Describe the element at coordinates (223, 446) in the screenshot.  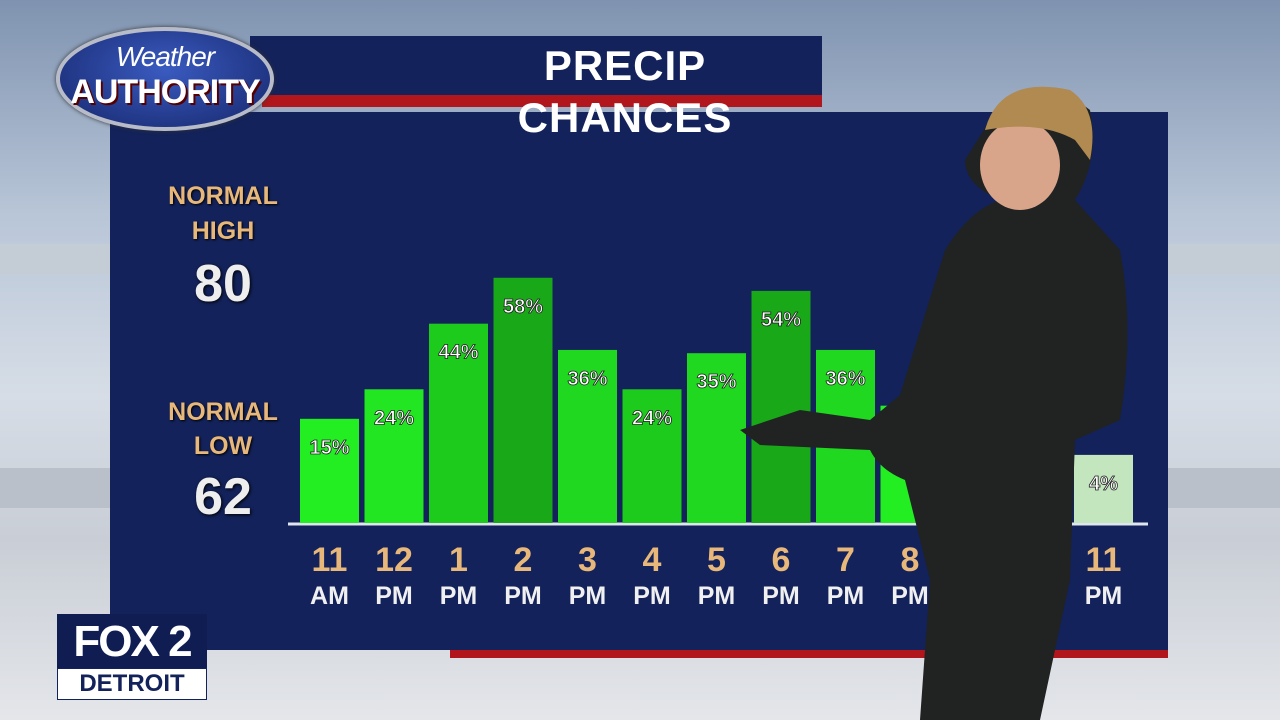
I see `normal-low-label-2: LOW` at that location.